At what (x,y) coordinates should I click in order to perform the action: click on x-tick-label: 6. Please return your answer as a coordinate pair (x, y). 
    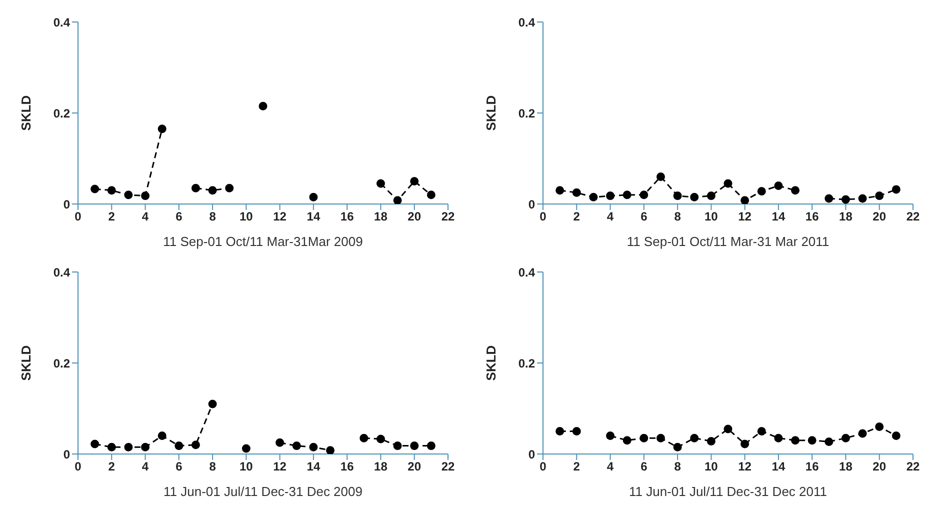
    Looking at the image, I should click on (644, 467).